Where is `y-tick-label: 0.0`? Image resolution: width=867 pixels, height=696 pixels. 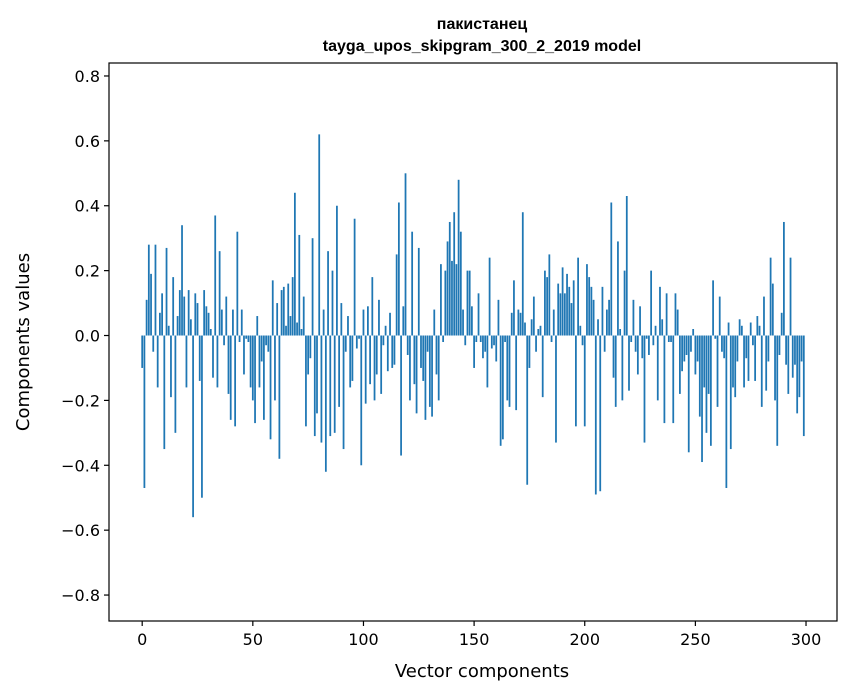
y-tick-label: 0.0 is located at coordinates (87, 336).